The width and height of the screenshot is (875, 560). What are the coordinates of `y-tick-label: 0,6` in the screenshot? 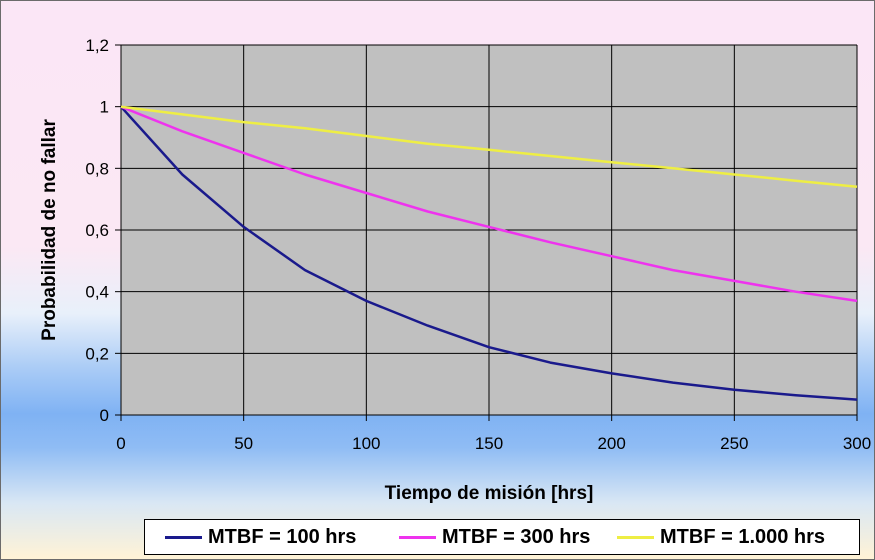 It's located at (97, 230).